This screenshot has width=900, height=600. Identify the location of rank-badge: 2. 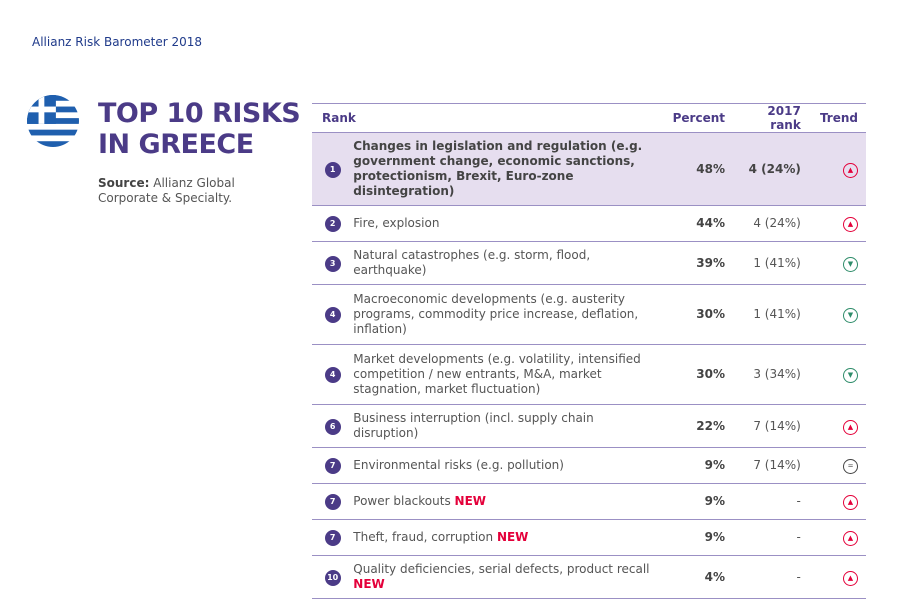
(332, 224).